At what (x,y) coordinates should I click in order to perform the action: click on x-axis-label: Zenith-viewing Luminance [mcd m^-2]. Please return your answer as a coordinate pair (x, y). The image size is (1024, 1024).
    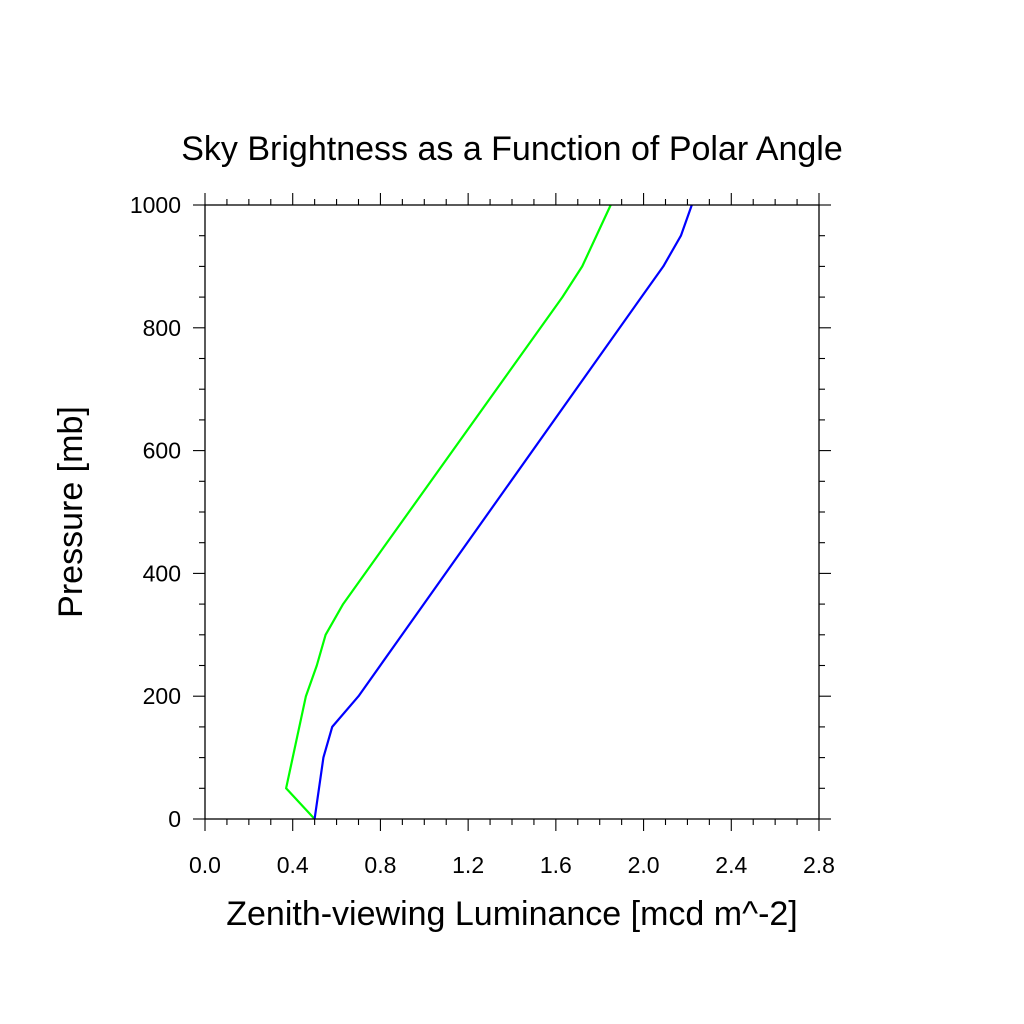
    Looking at the image, I should click on (512, 914).